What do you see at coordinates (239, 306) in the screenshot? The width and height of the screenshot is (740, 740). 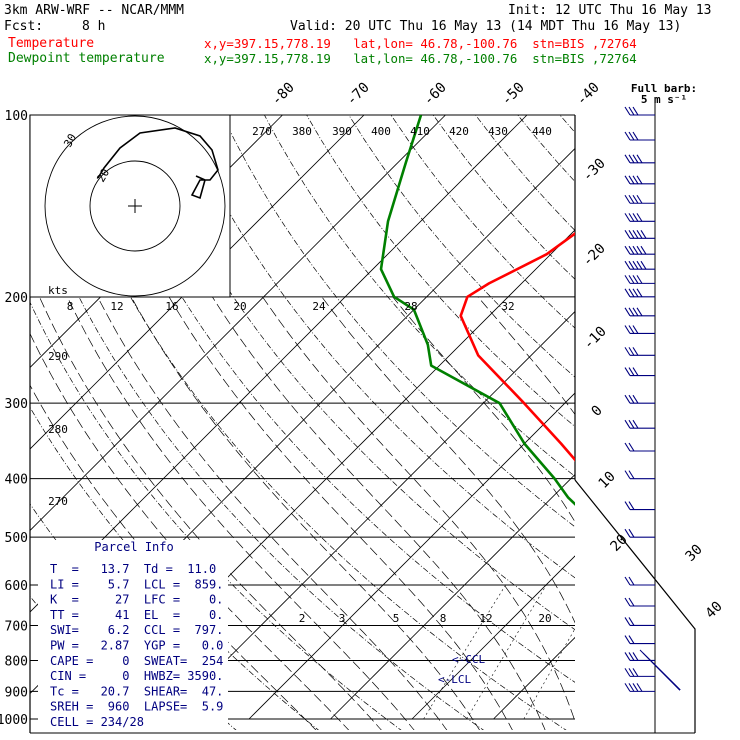 I see `hodograph-speed-tick: 20` at bounding box center [239, 306].